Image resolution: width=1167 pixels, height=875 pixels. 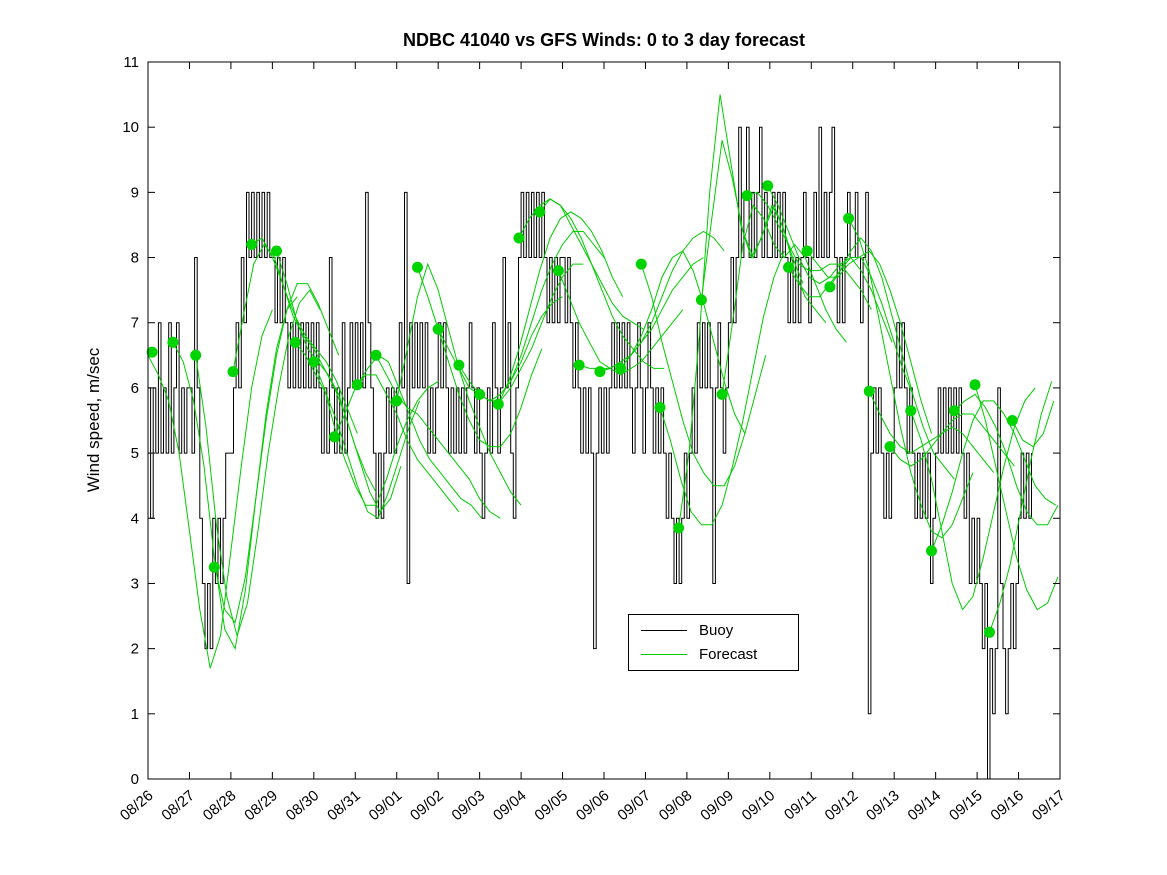 I want to click on y-tick-label: 6, so click(x=135, y=388).